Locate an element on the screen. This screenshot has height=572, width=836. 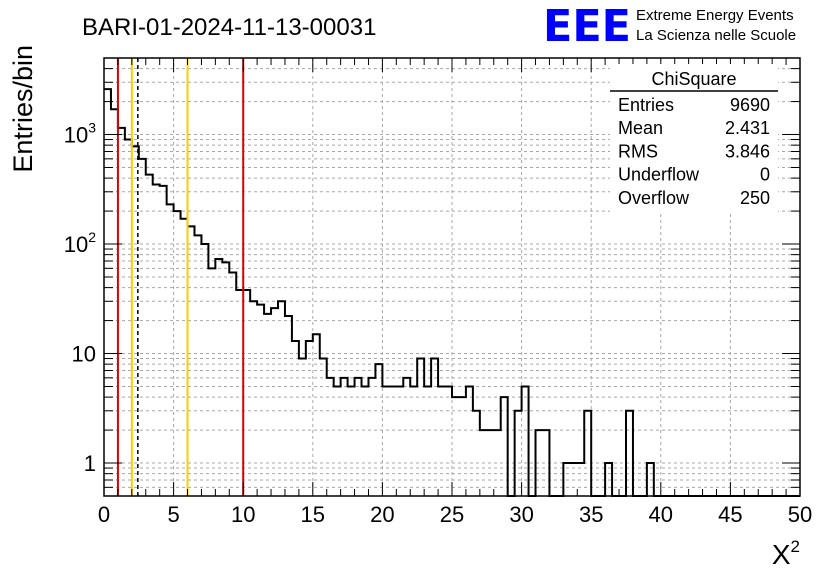
y-tick-label: 10 is located at coordinates (84, 354).